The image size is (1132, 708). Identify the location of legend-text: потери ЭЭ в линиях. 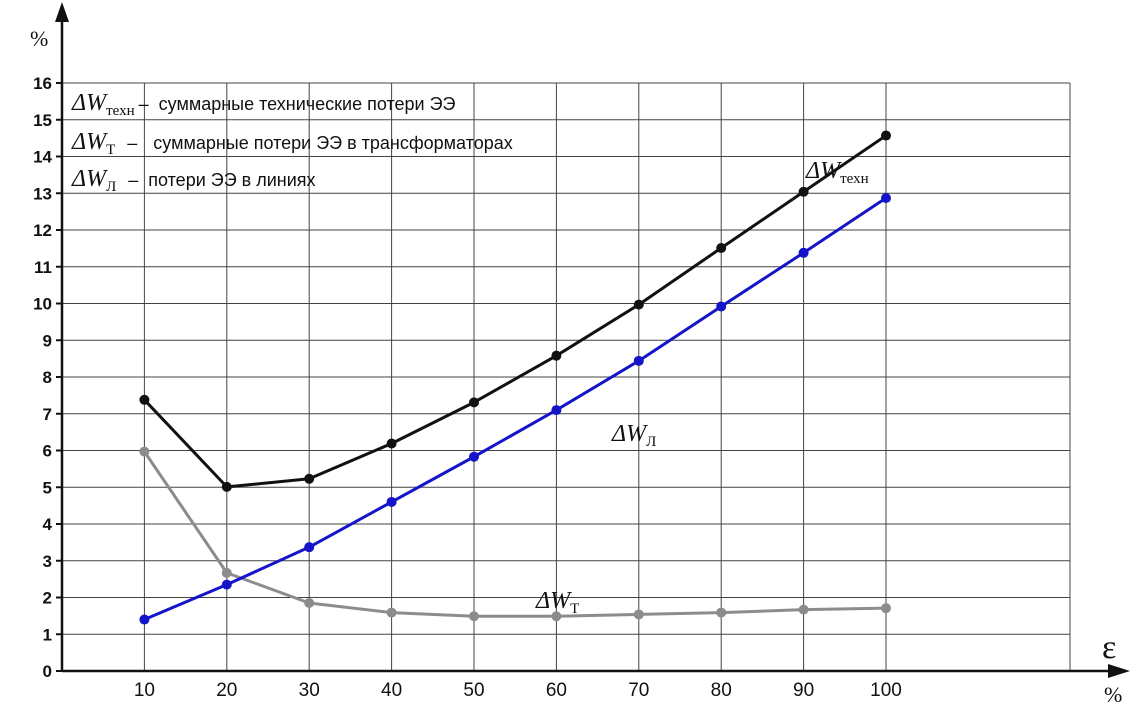
(231, 180).